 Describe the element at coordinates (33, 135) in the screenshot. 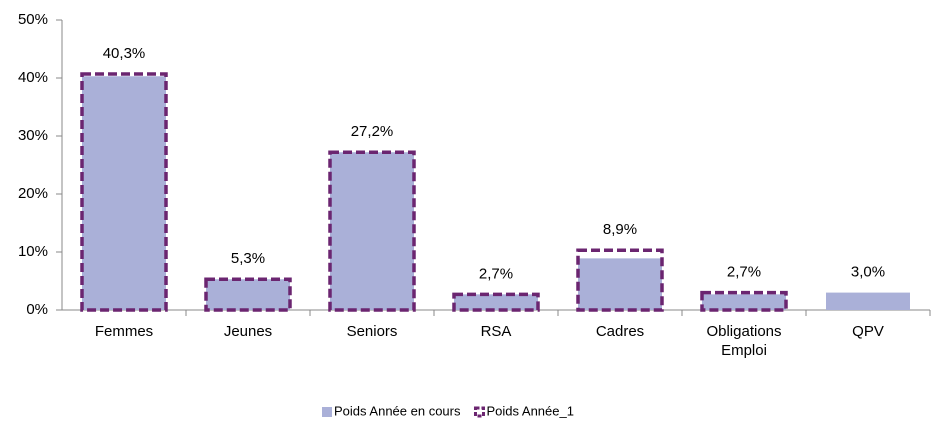

I see `y-tick-label: 30%` at that location.